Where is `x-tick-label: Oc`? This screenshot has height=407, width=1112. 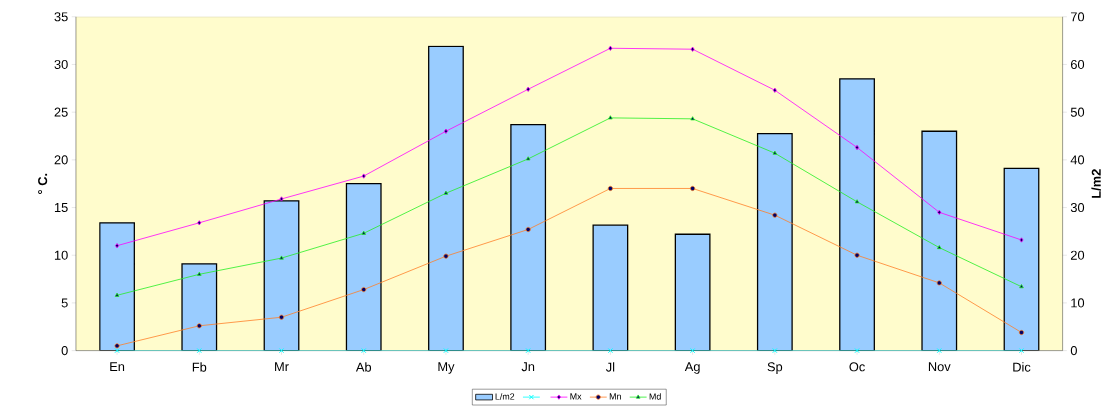 x-tick-label: Oc is located at coordinates (857, 367).